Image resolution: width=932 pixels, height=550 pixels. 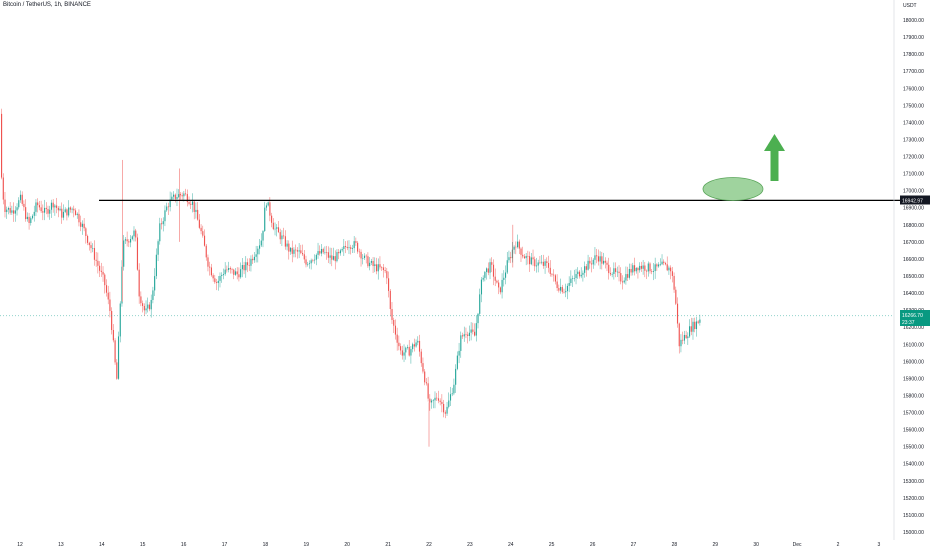 I want to click on y-tick-label: 16900.00, so click(x=913, y=209).